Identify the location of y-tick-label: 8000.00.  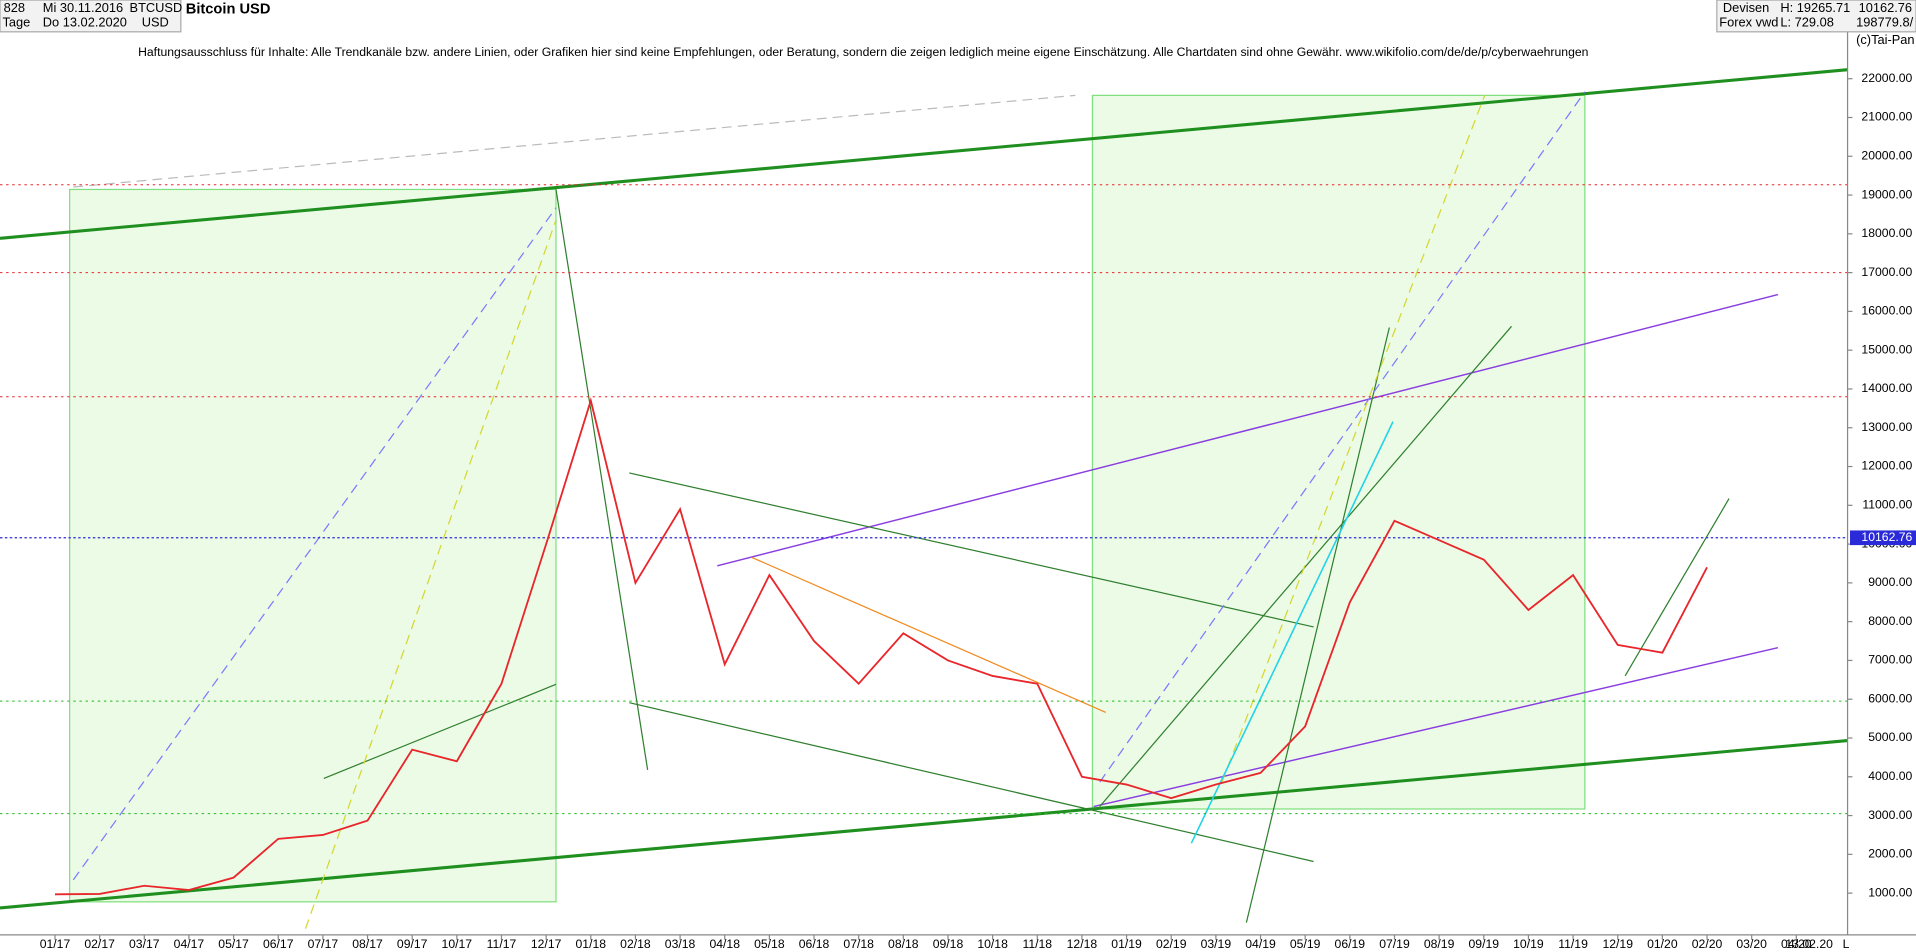
(1890, 621).